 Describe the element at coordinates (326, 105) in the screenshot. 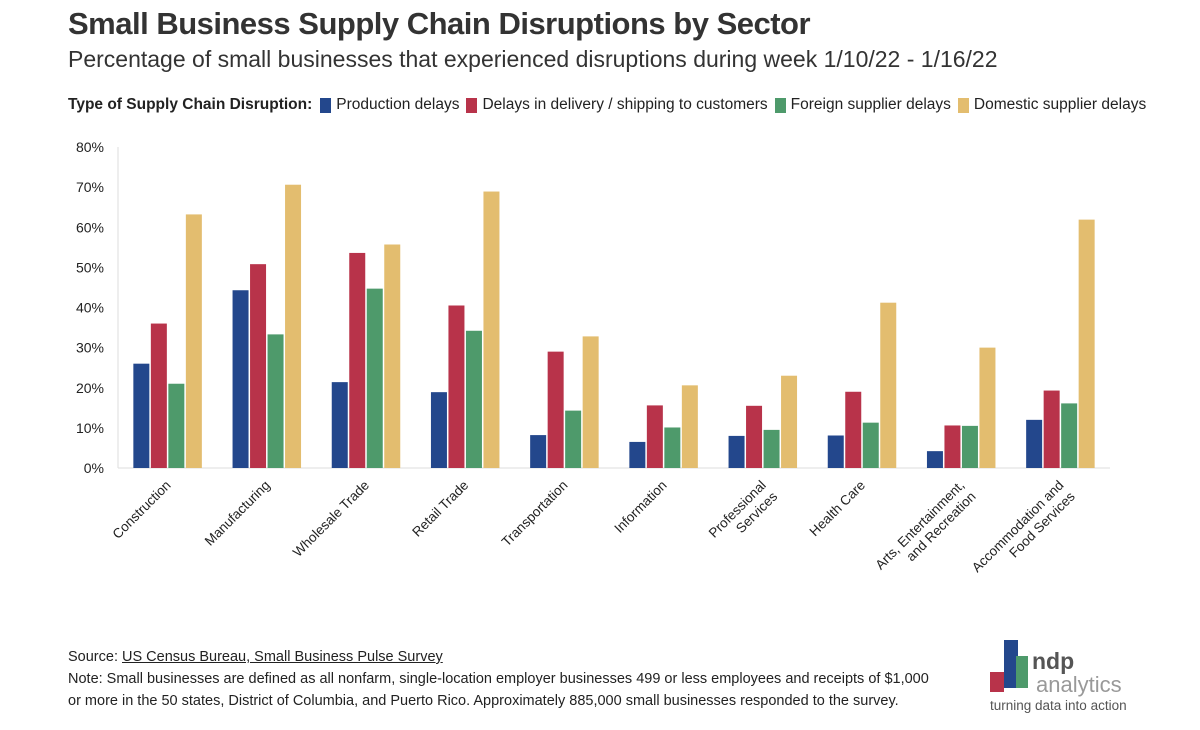

I see `legend-swatch-production` at that location.